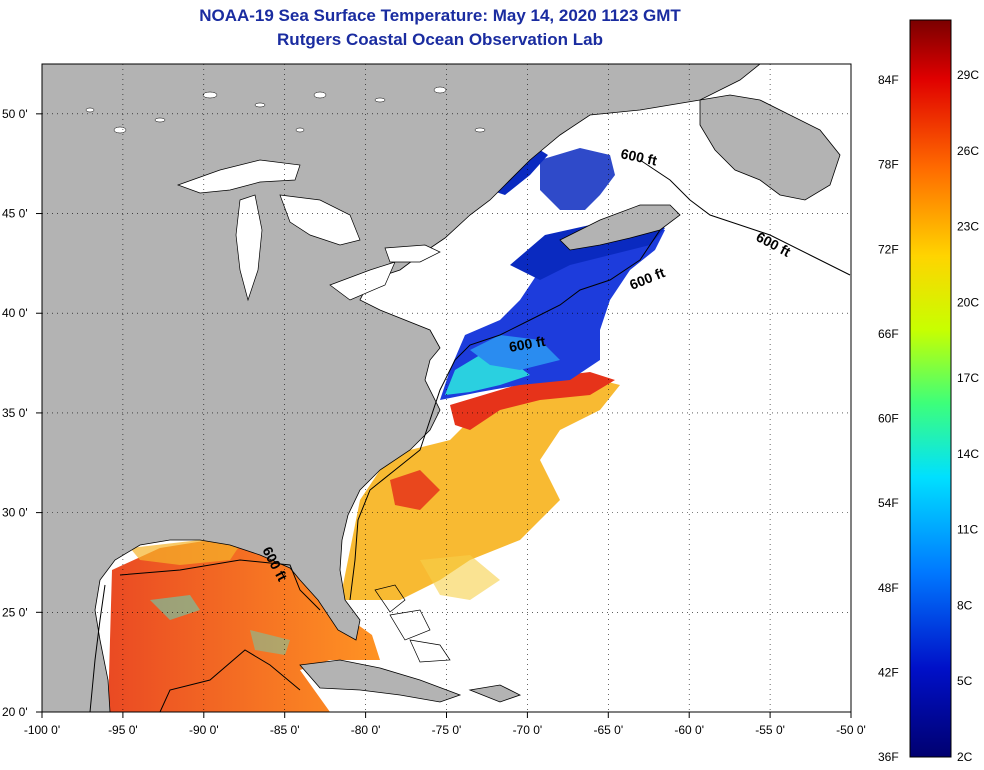 This screenshot has width=984, height=770. What do you see at coordinates (577, 179) in the screenshot?
I see `gulf-st-lawrence` at bounding box center [577, 179].